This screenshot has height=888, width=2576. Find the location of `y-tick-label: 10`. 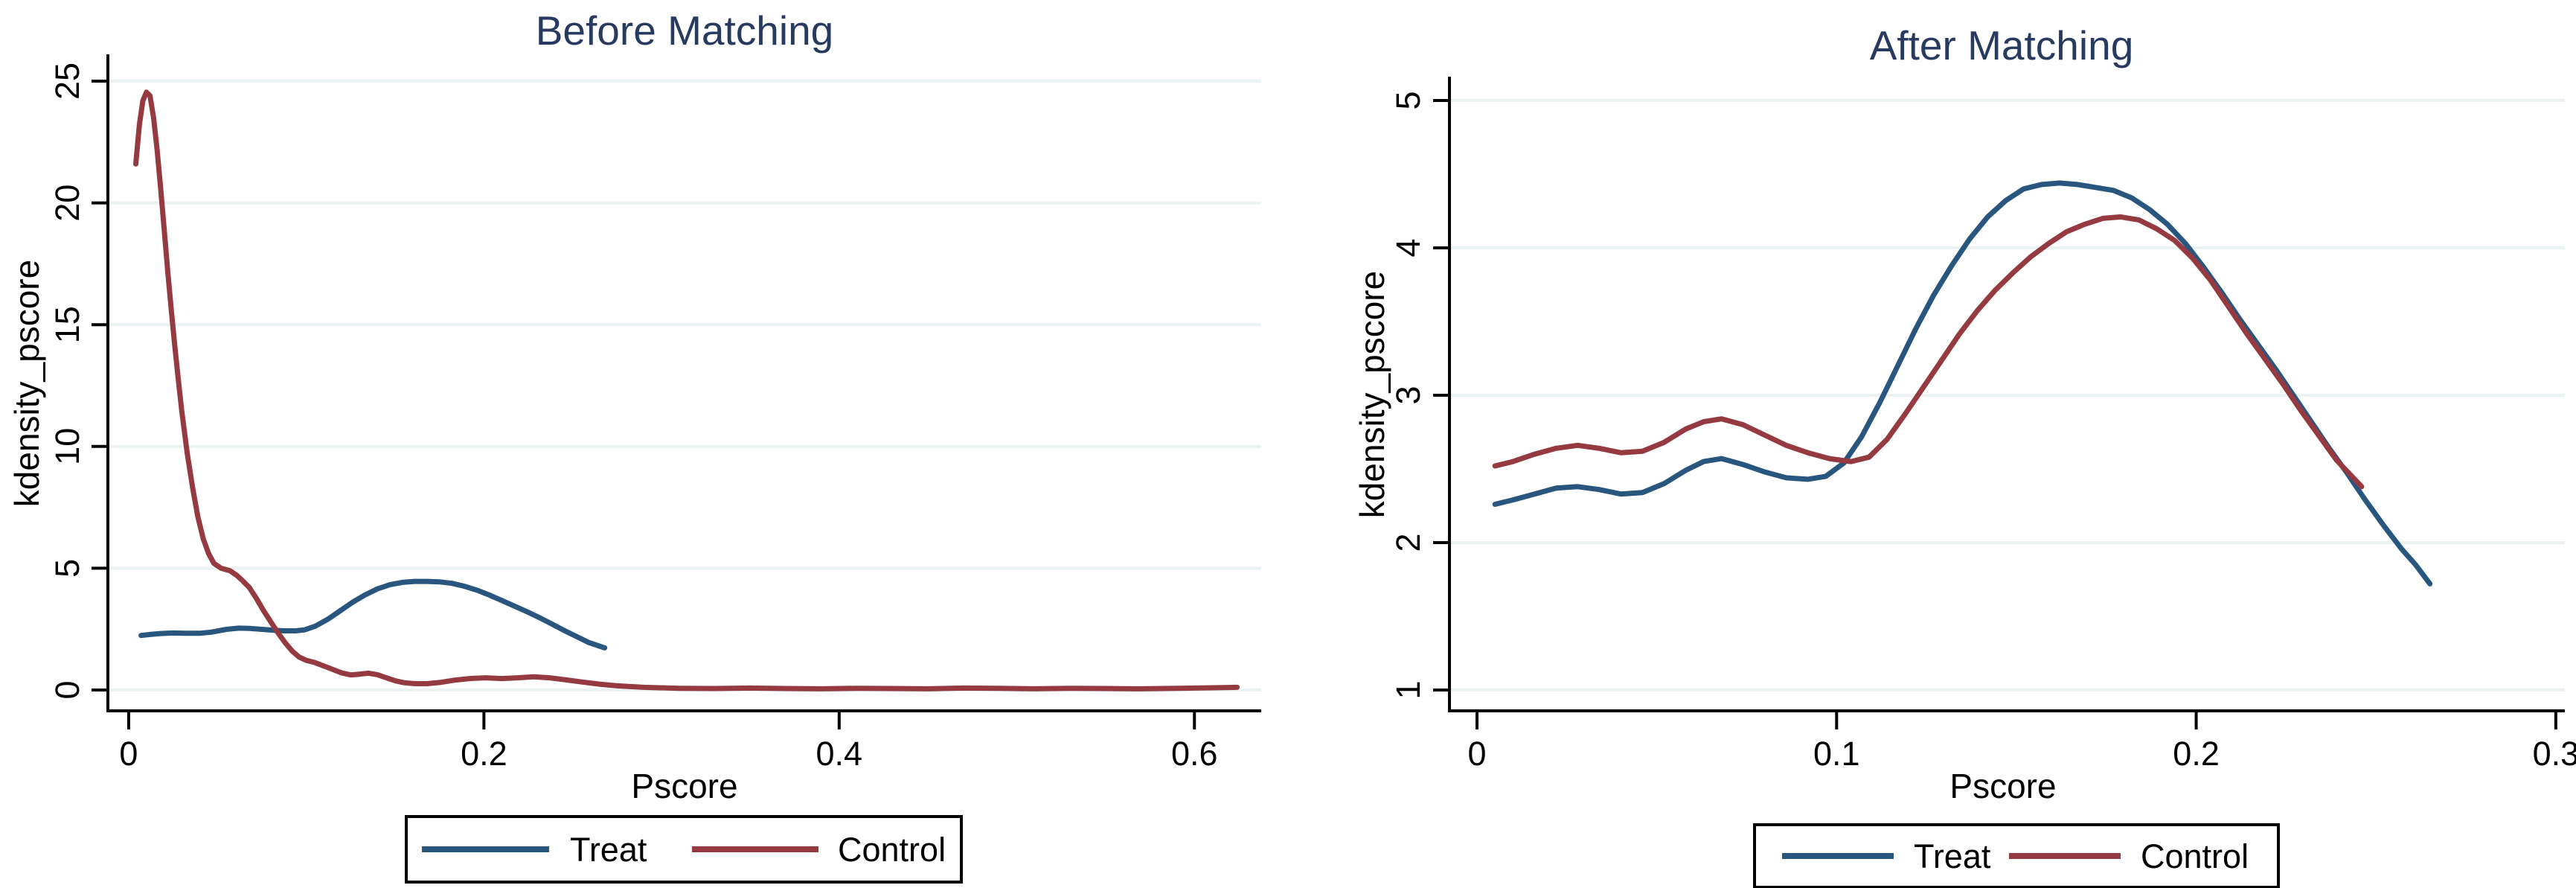

y-tick-label: 10 is located at coordinates (67, 446).